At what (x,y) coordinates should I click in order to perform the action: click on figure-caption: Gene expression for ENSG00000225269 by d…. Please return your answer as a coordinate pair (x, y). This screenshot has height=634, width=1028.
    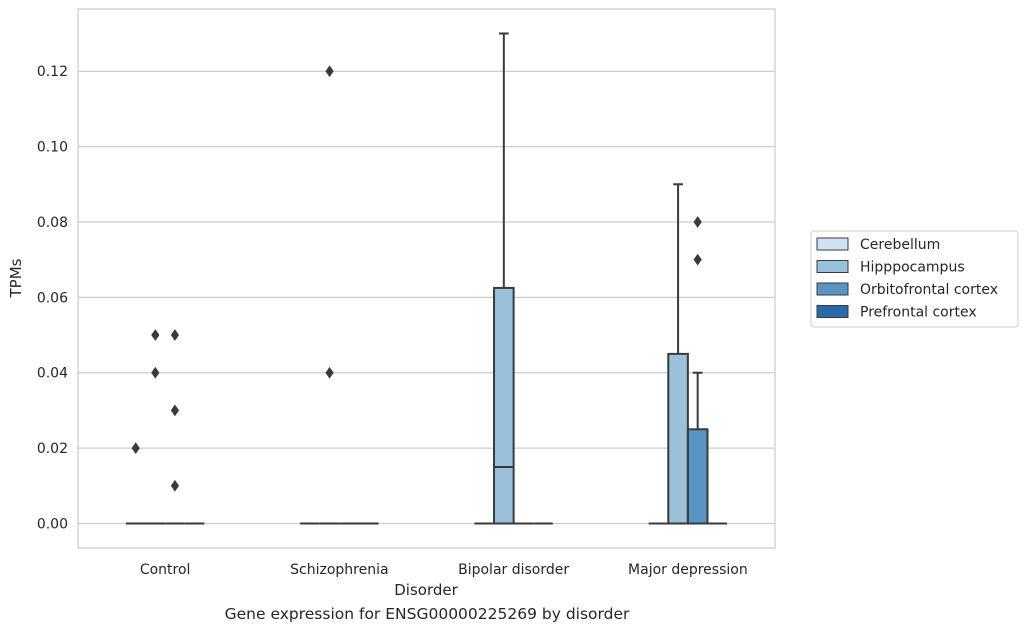
    Looking at the image, I should click on (427, 614).